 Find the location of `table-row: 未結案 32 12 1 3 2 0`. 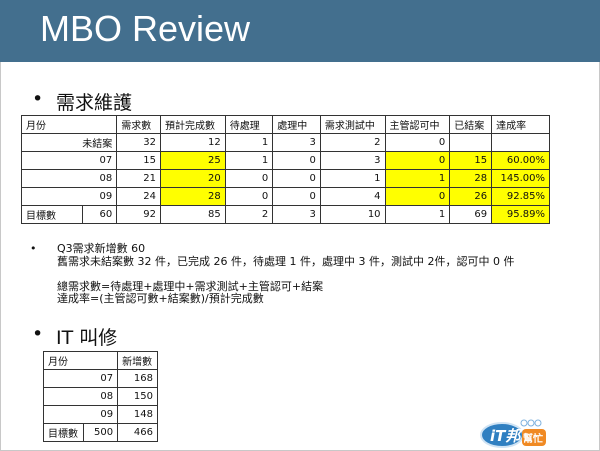

table-row: 未結案 32 12 1 3 2 0 is located at coordinates (285, 142).